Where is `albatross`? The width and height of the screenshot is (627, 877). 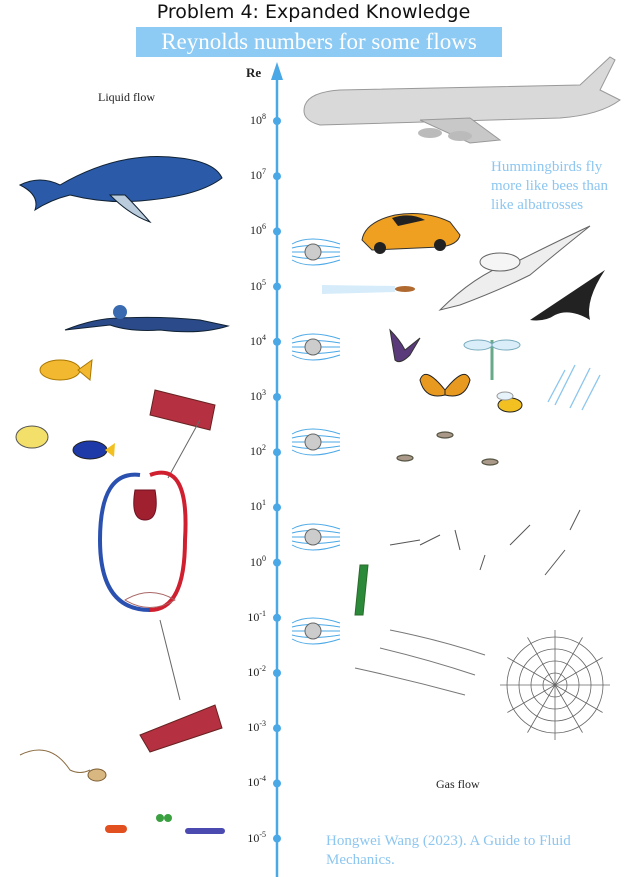 albatross is located at coordinates (514, 268).